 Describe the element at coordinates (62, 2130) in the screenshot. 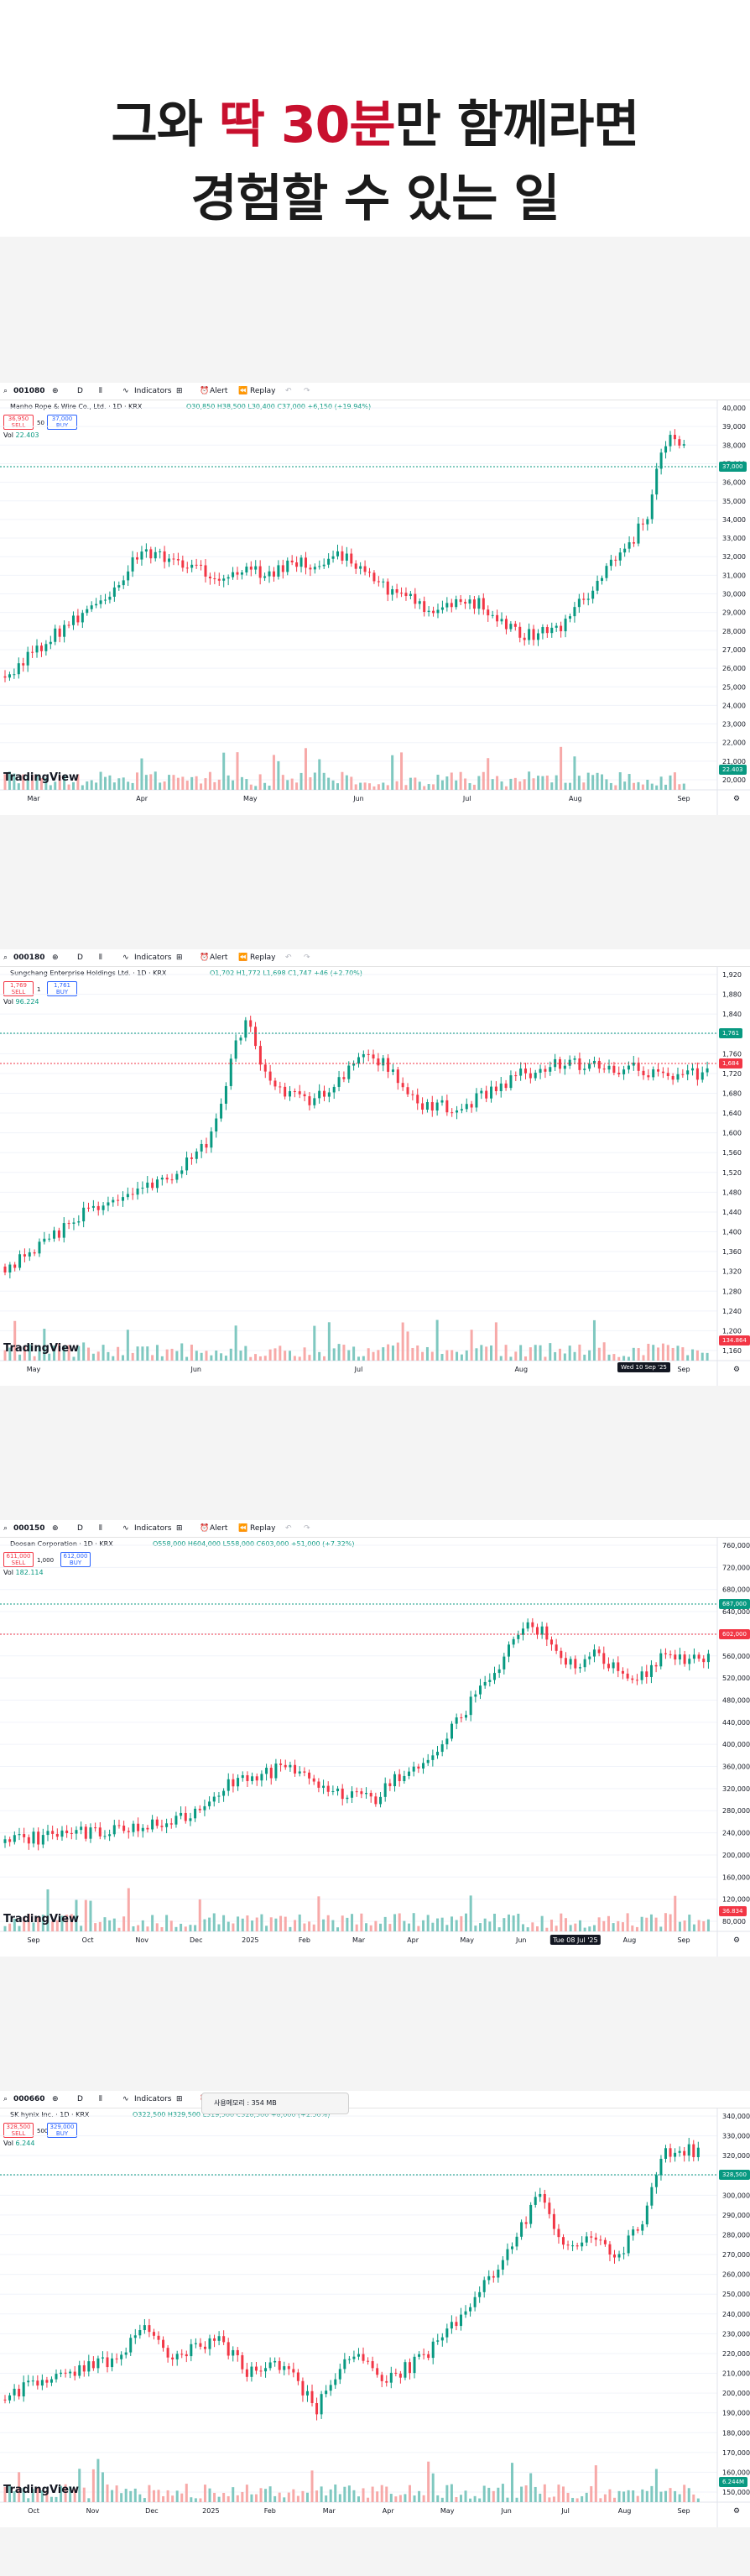

I see `buy-button: 329,000 BUY` at that location.